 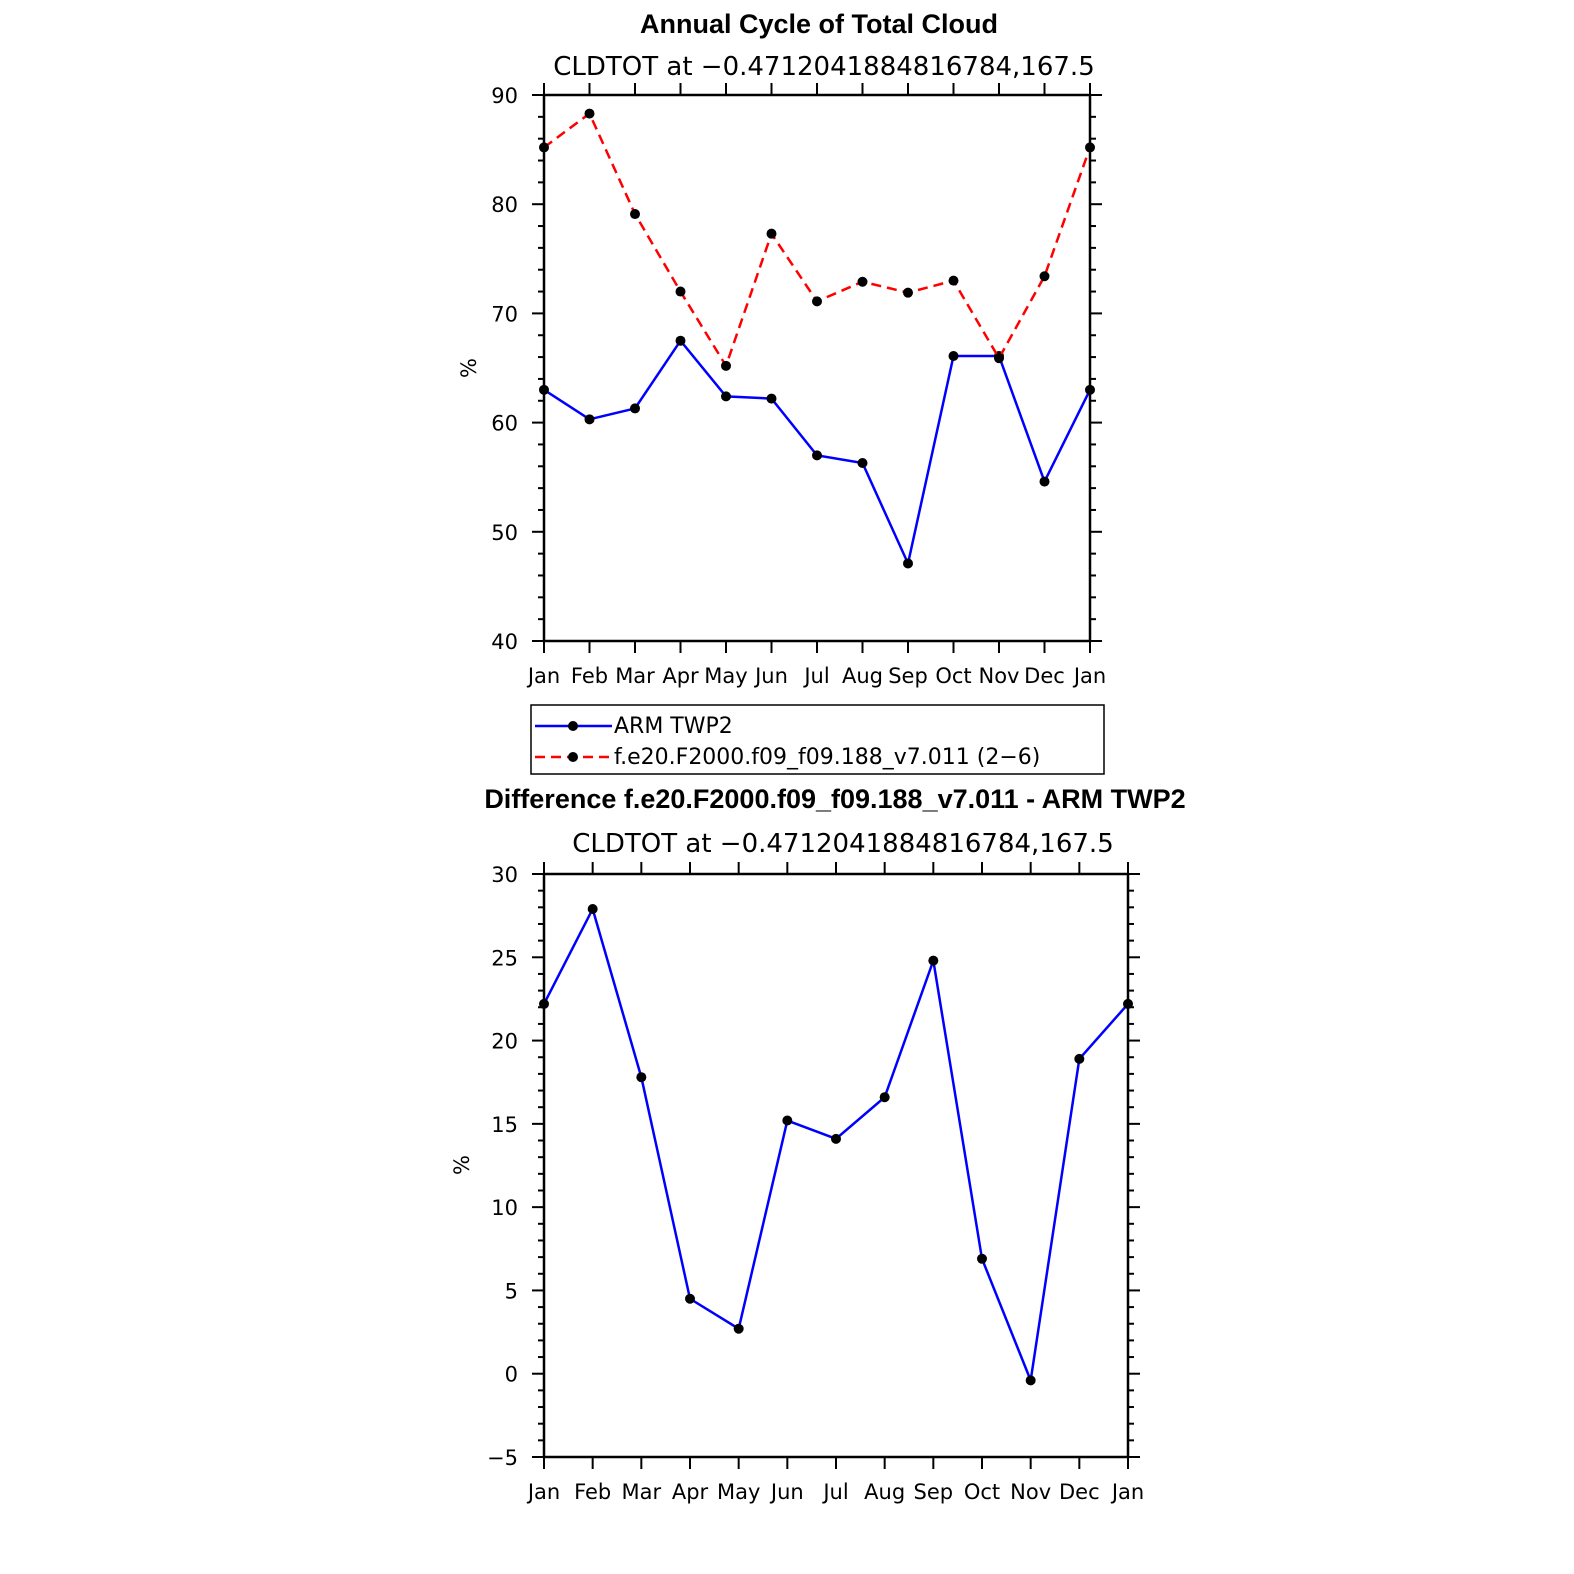 What do you see at coordinates (469, 368) in the screenshot?
I see `top-y-axis-label: %` at bounding box center [469, 368].